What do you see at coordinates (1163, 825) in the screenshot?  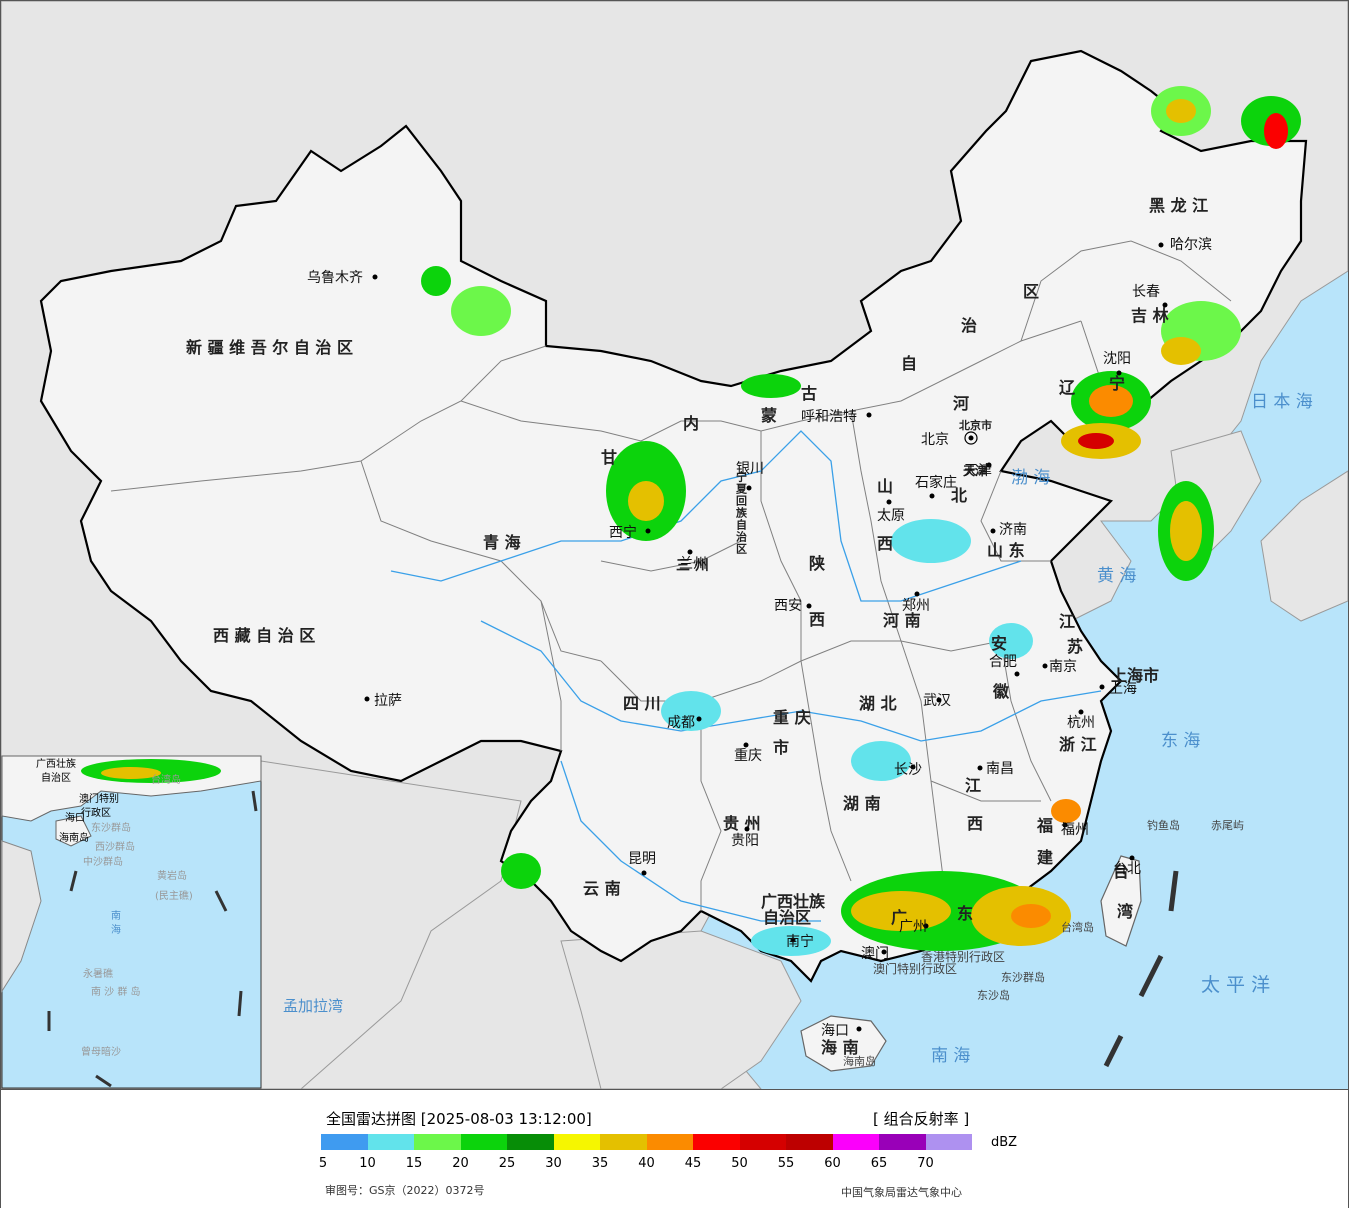 I see `island-diaoyu: 钓鱼岛` at bounding box center [1163, 825].